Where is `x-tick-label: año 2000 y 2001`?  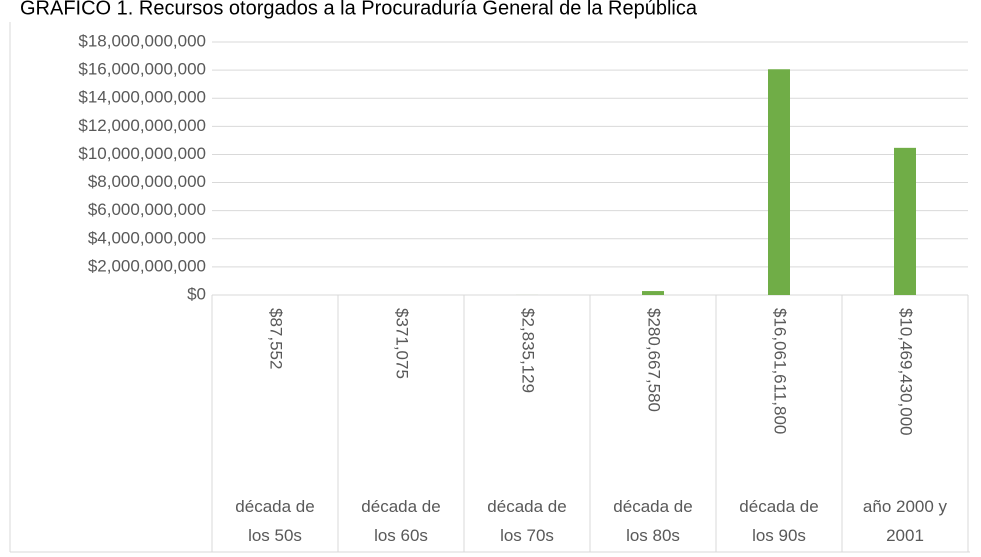
x-tick-label: año 2000 y 2001 is located at coordinates (905, 521).